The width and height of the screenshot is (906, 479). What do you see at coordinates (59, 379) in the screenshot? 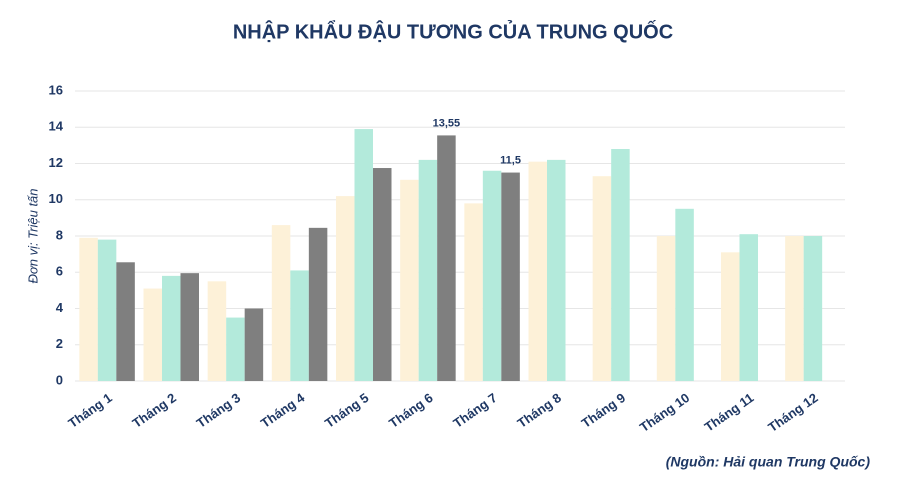
I see `y-tick-label: 0` at bounding box center [59, 379].